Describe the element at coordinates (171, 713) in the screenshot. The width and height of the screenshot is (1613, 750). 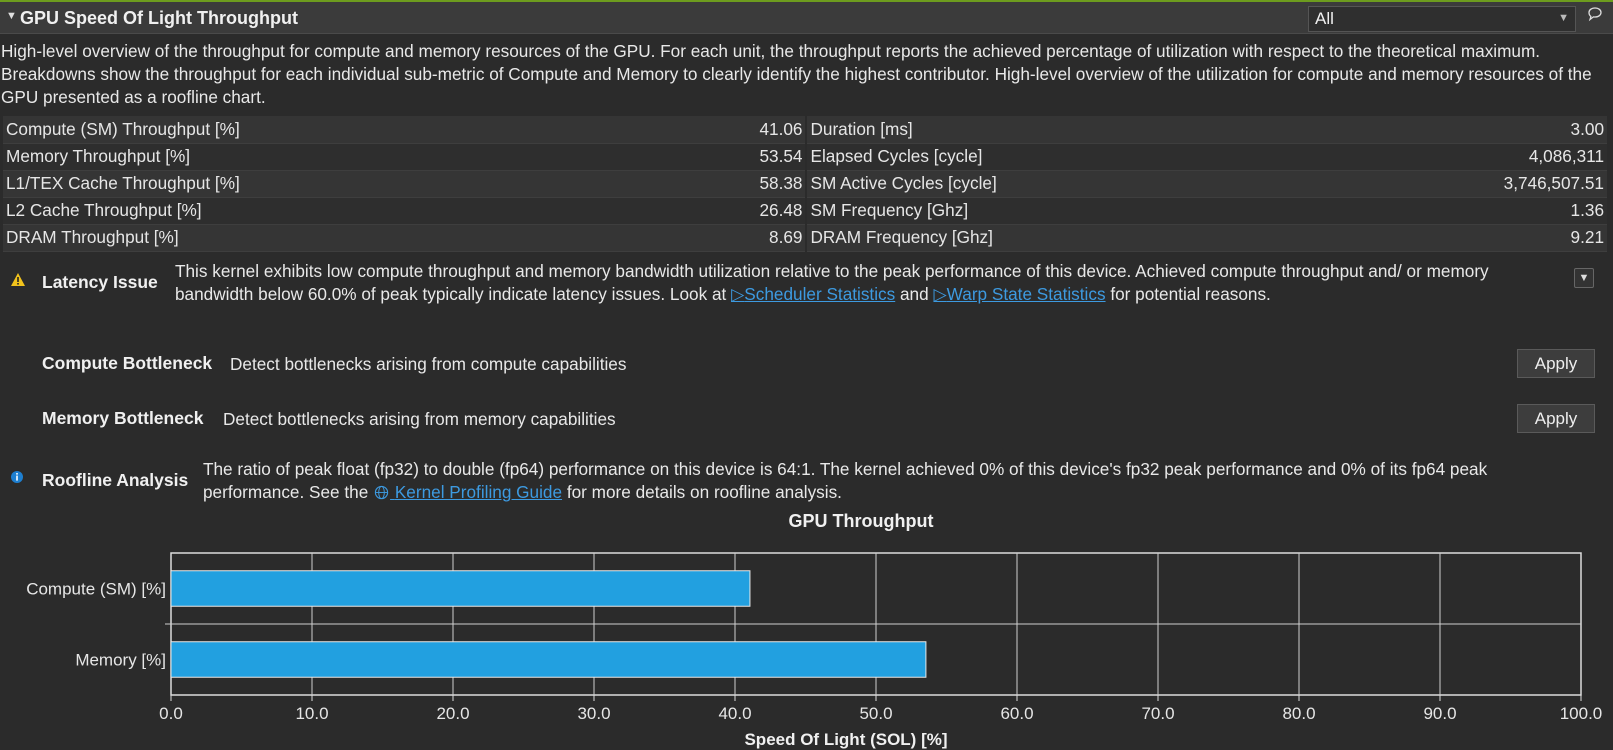
I see `x-tick-label: 0.0` at that location.